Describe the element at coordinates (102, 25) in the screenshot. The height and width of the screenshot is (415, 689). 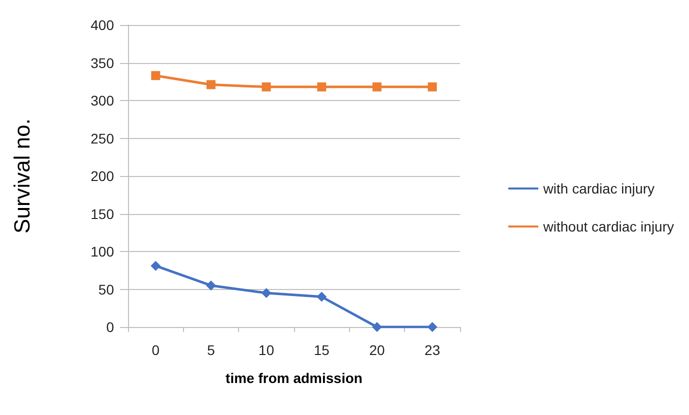
I see `y-tick-label: 400` at that location.